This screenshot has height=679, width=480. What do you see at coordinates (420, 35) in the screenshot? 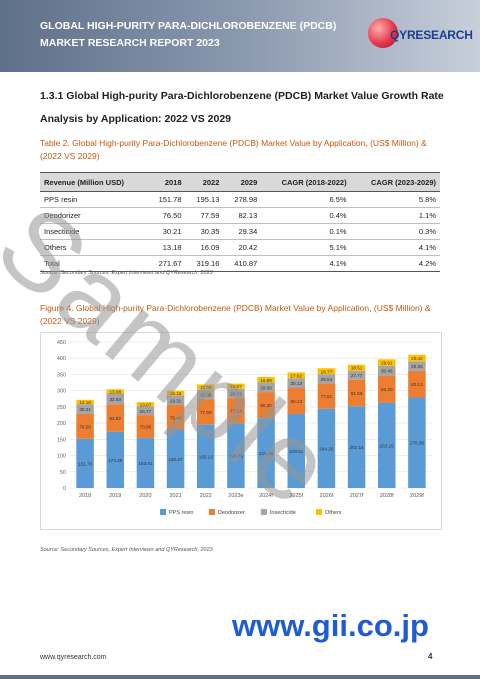
I see `qyresearch-logo: QYRESEARCH` at bounding box center [420, 35].